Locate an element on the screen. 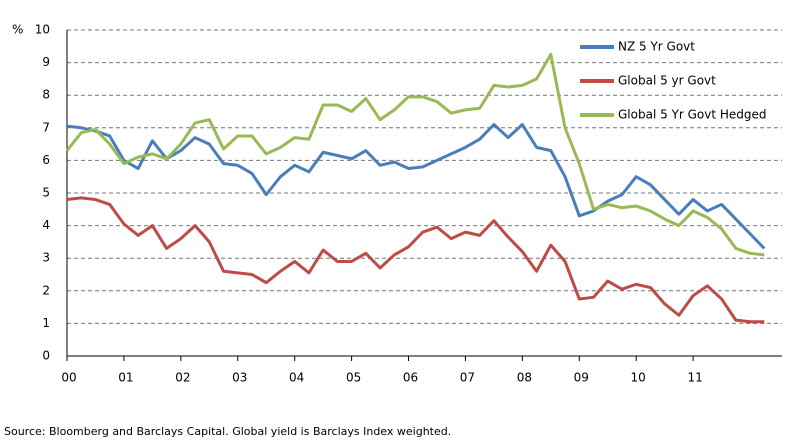  y-tick-label: 10 is located at coordinates (42, 30).